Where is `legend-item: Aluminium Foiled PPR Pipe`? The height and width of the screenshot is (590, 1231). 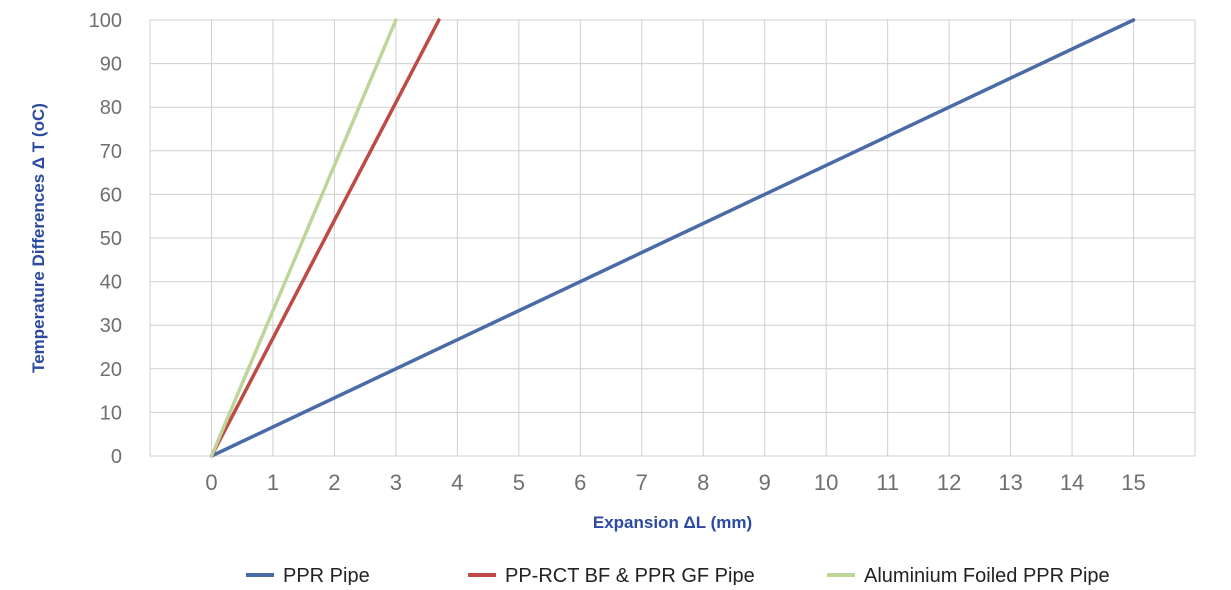 legend-item: Aluminium Foiled PPR Pipe is located at coordinates (968, 576).